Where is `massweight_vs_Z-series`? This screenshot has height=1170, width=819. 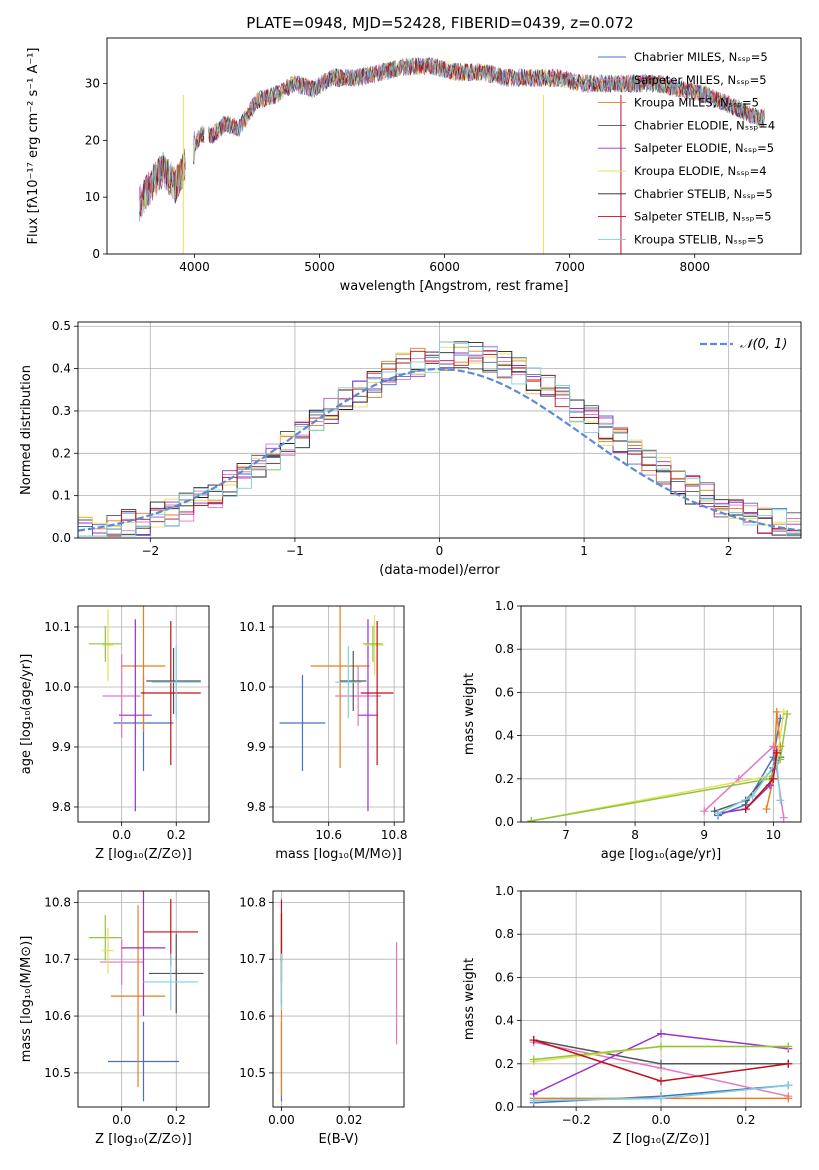 massweight_vs_Z-series is located at coordinates (661, 1068).